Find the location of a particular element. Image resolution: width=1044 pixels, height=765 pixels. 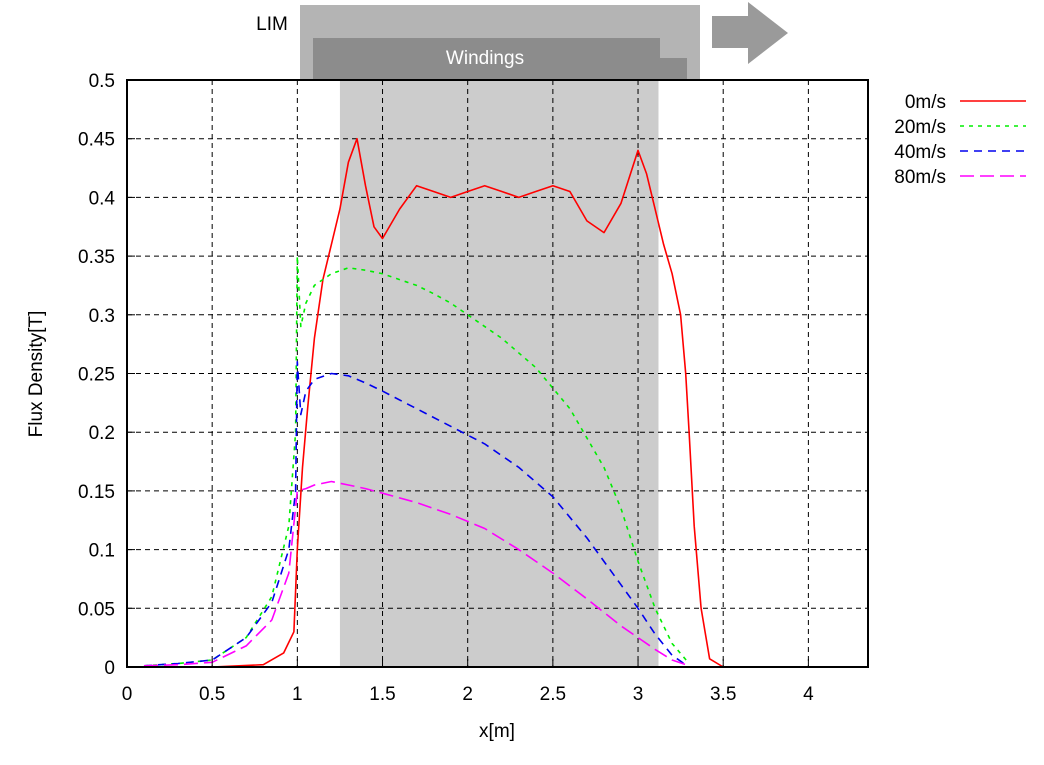

windings-label: Windings is located at coordinates (485, 58).